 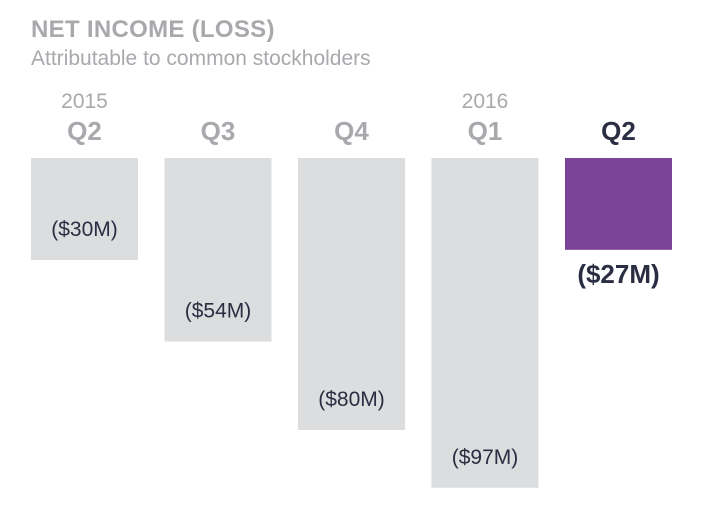 I want to click on year-label-2: 2016, so click(x=485, y=101).